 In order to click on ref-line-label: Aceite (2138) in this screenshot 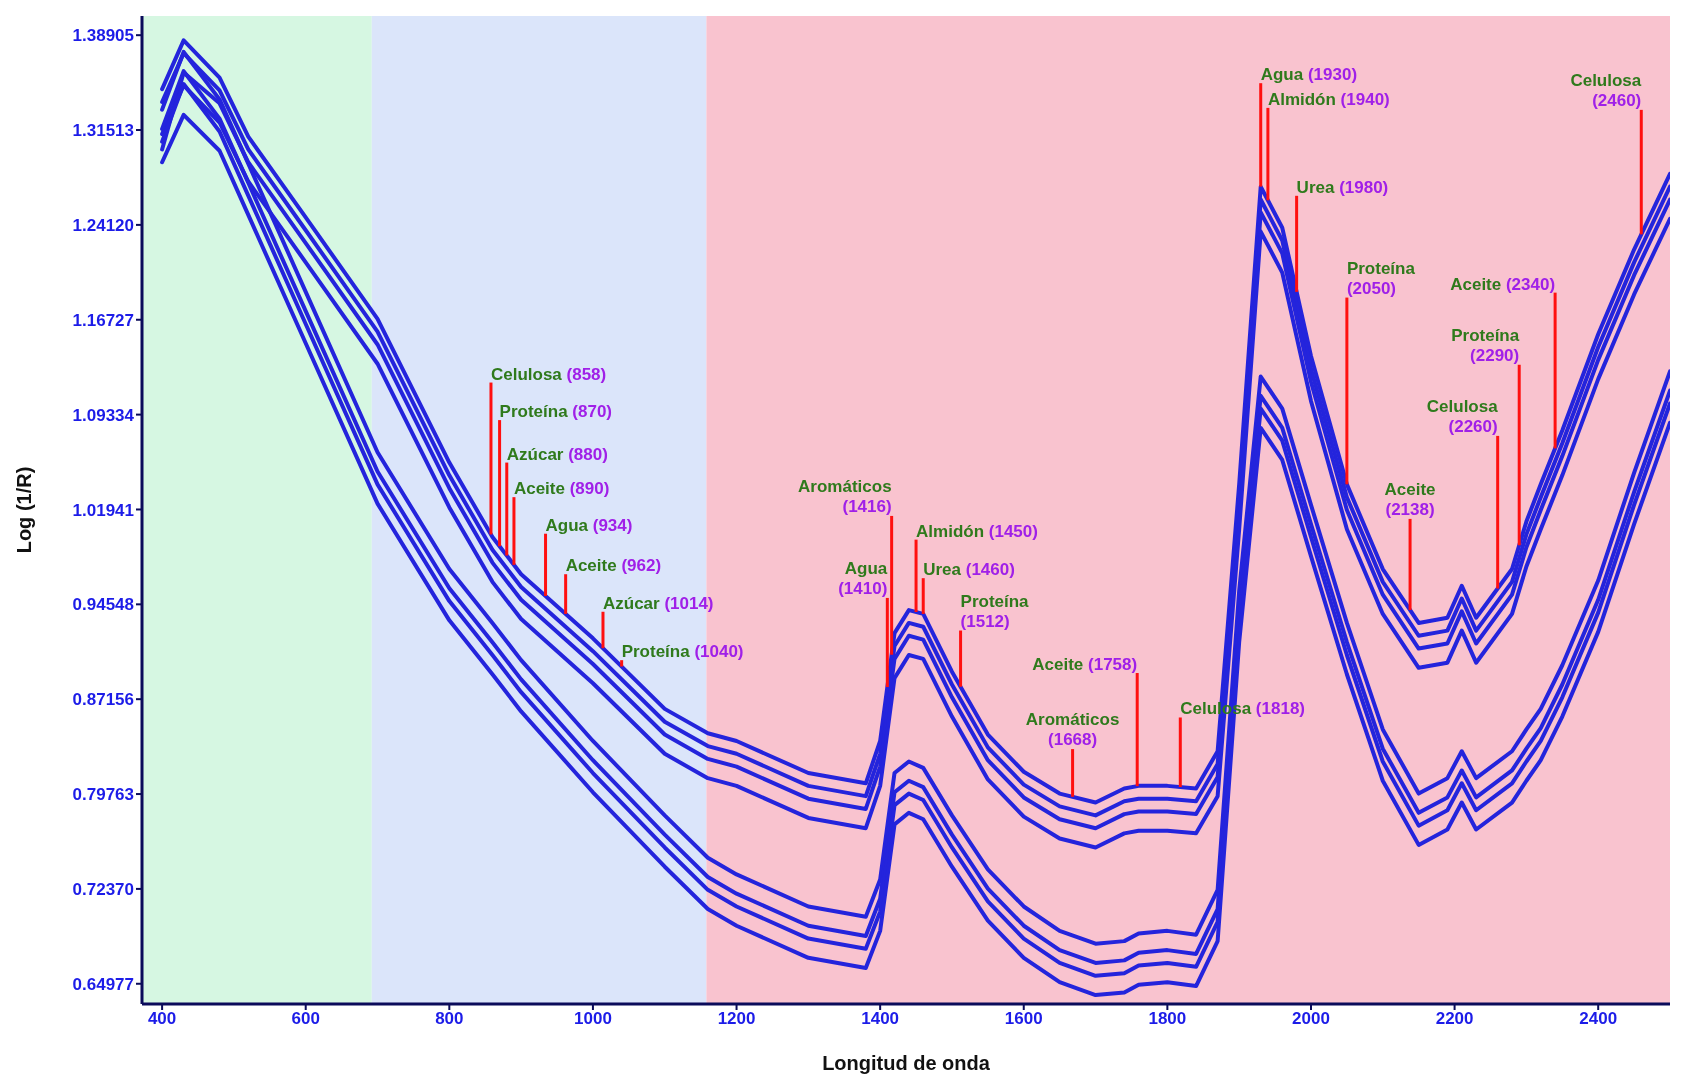, I will do `click(1410, 499)`.